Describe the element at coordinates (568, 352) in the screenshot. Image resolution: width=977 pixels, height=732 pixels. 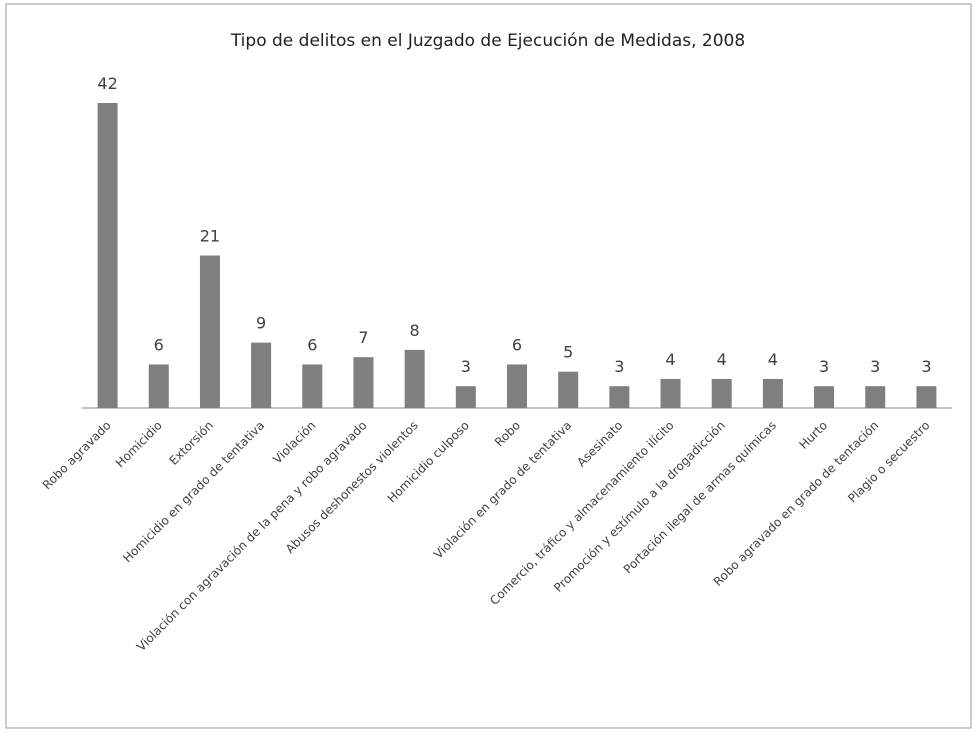
I see `value-label: 5` at that location.